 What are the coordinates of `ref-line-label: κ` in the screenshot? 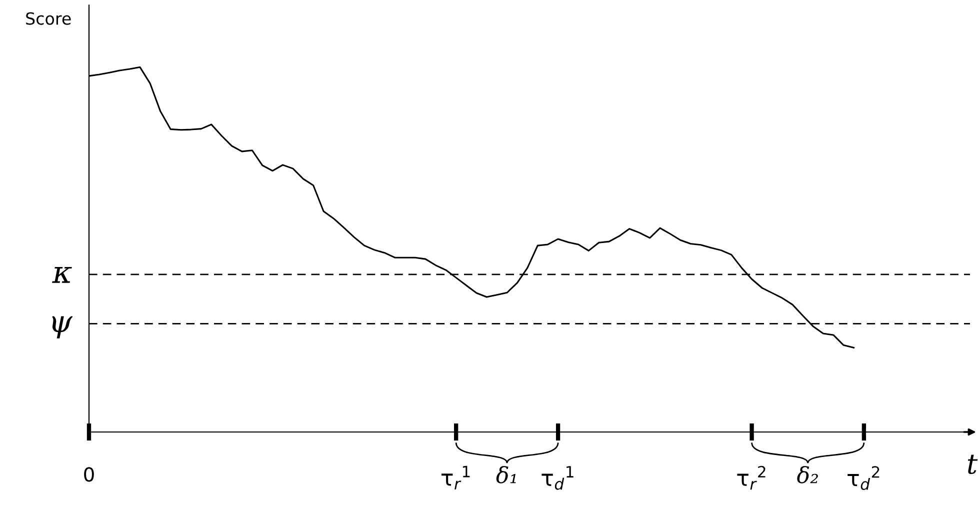 It's located at (62, 274).